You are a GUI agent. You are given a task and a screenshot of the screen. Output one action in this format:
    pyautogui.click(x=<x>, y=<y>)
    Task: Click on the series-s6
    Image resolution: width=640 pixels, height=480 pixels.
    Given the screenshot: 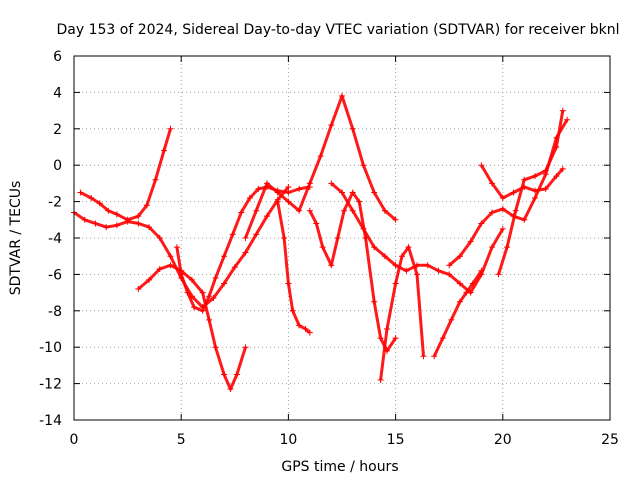 What is the action you would take?
    pyautogui.click(x=293, y=267)
    